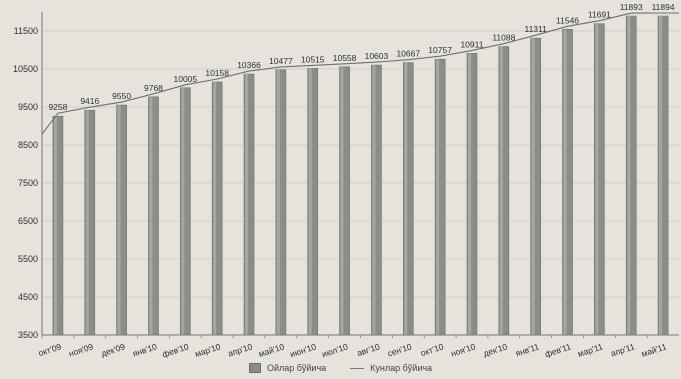 This screenshot has height=379, width=681. What do you see at coordinates (281, 61) in the screenshot?
I see `data-label: 10477` at bounding box center [281, 61].